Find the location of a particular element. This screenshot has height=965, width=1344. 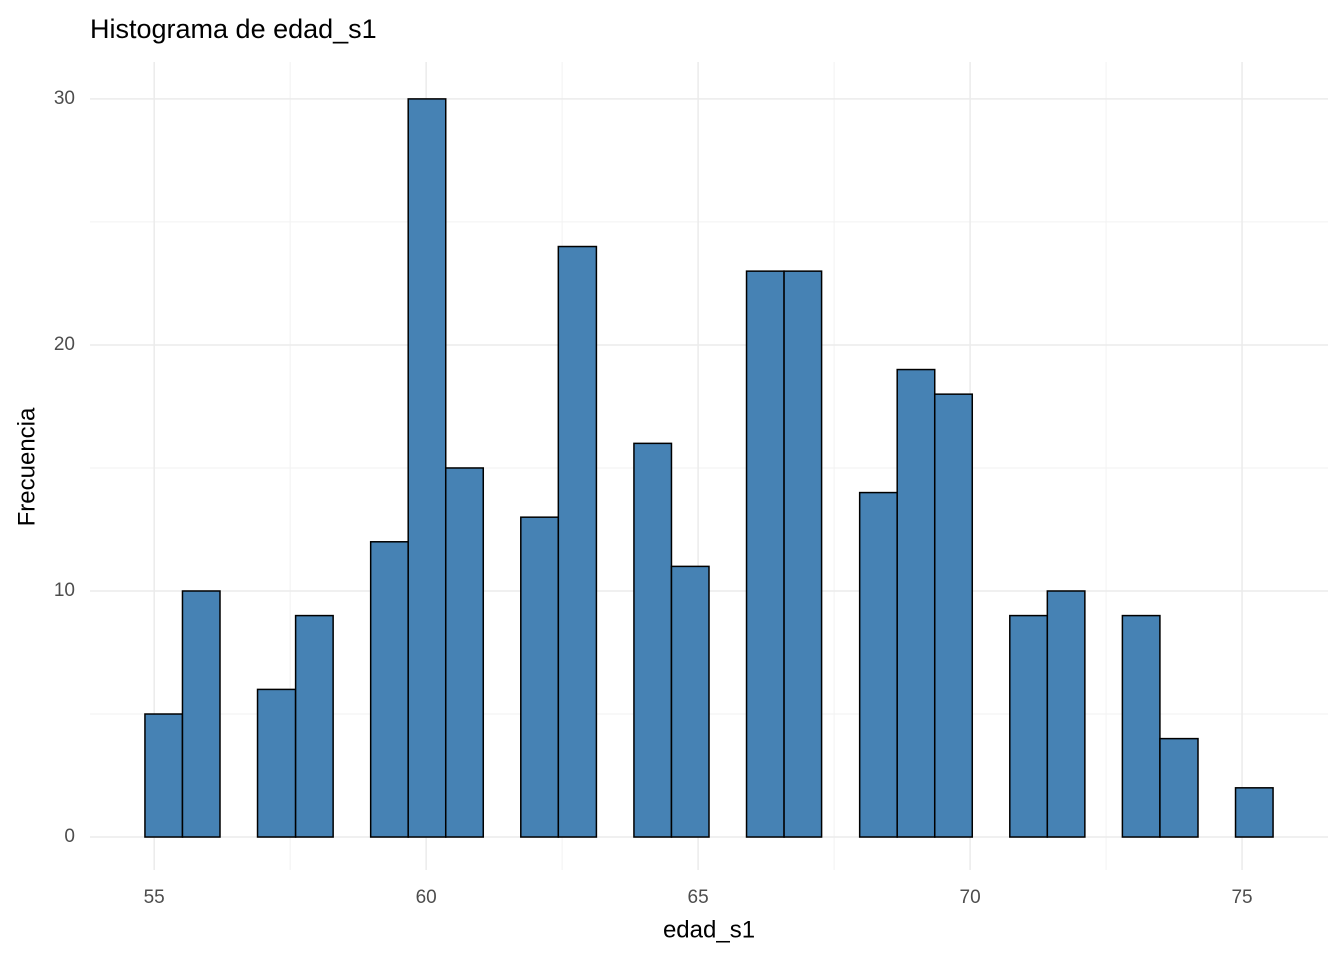

y-tick-label: 10 is located at coordinates (64, 590).